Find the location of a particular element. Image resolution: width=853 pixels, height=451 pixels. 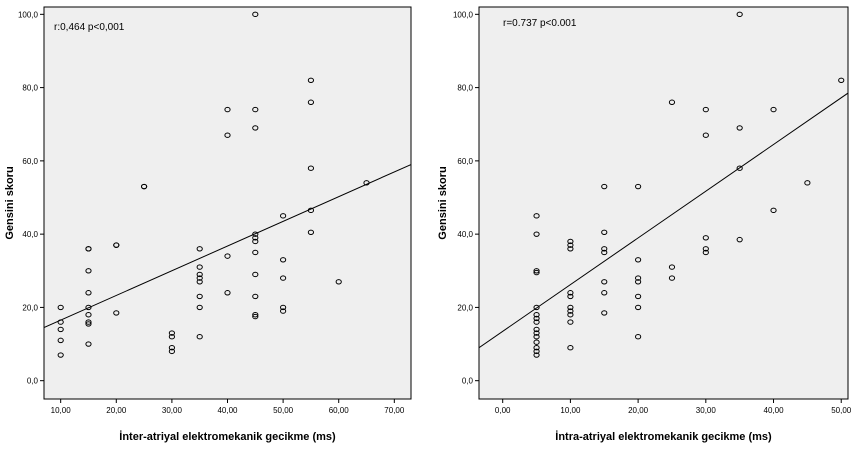

x-tick-label: 60,00 is located at coordinates (339, 410).